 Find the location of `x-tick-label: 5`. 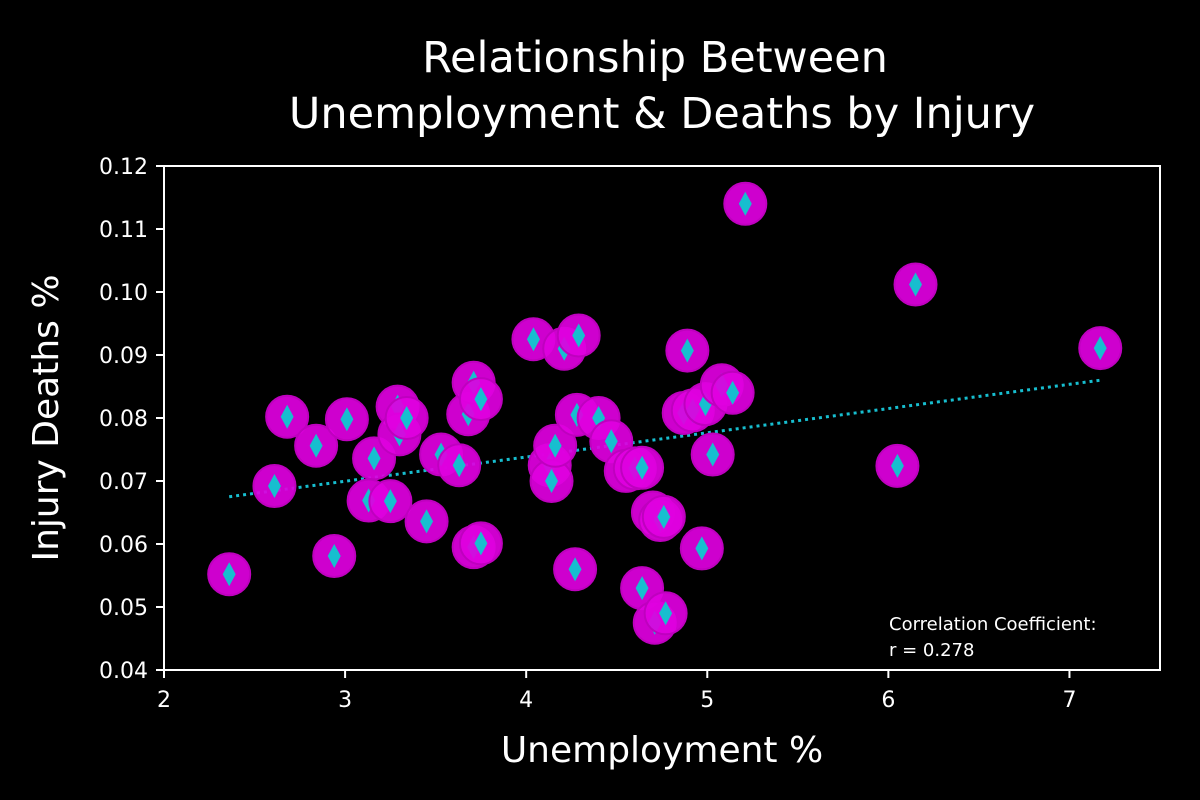

x-tick-label: 5 is located at coordinates (707, 700).